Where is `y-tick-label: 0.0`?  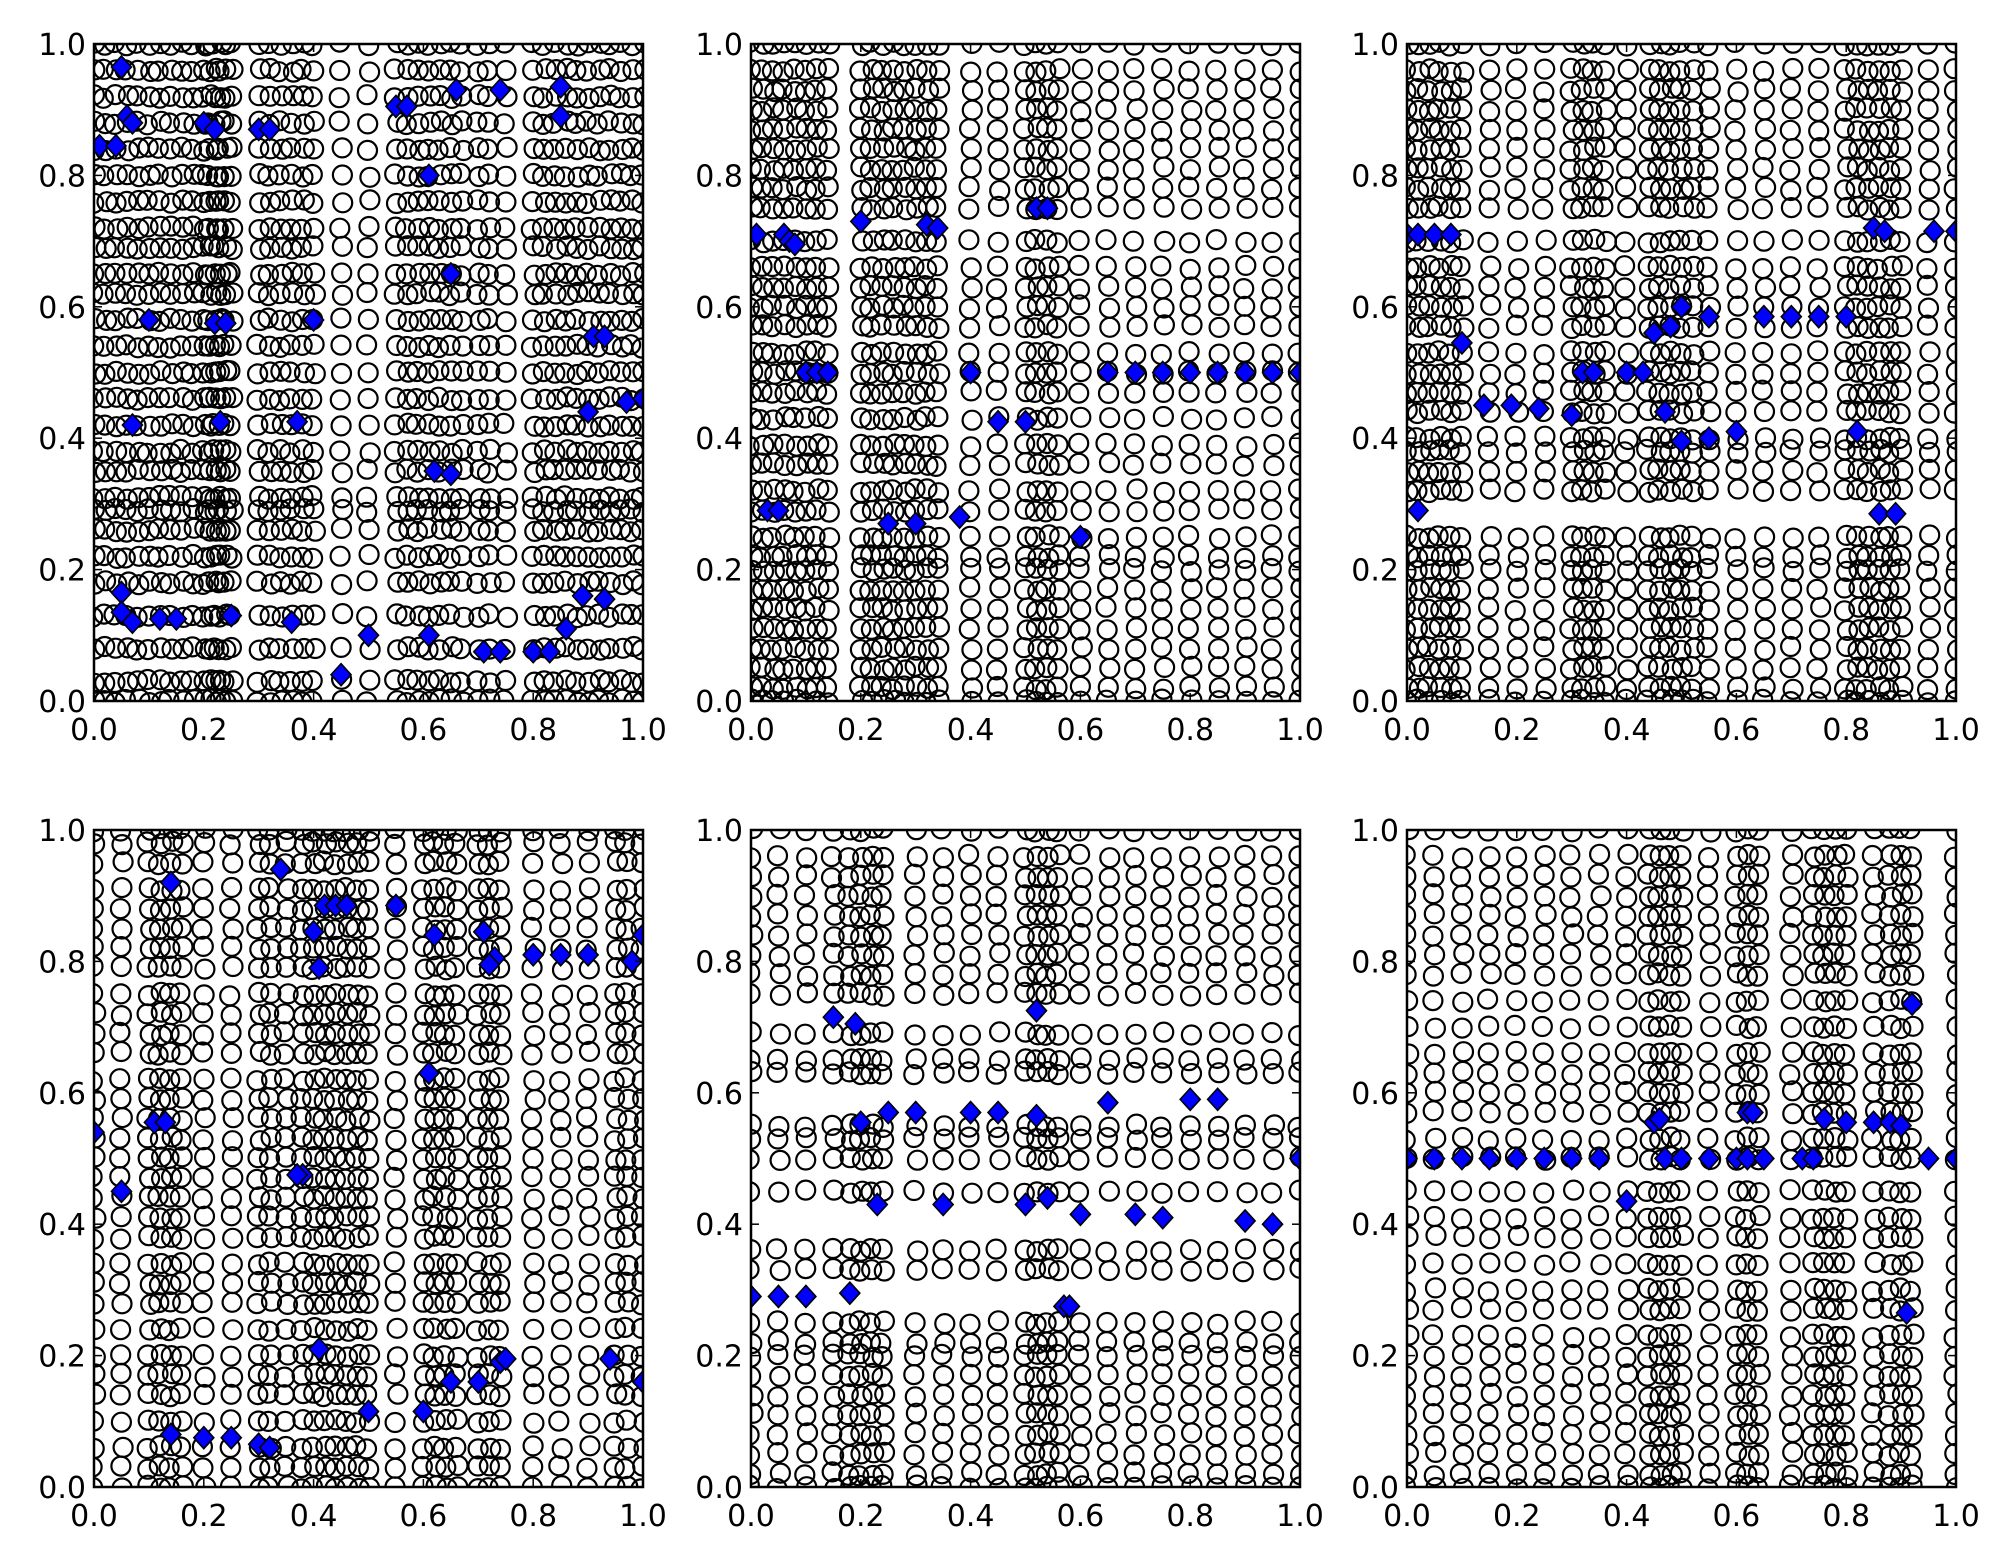
y-tick-label: 0.0 is located at coordinates (719, 702).